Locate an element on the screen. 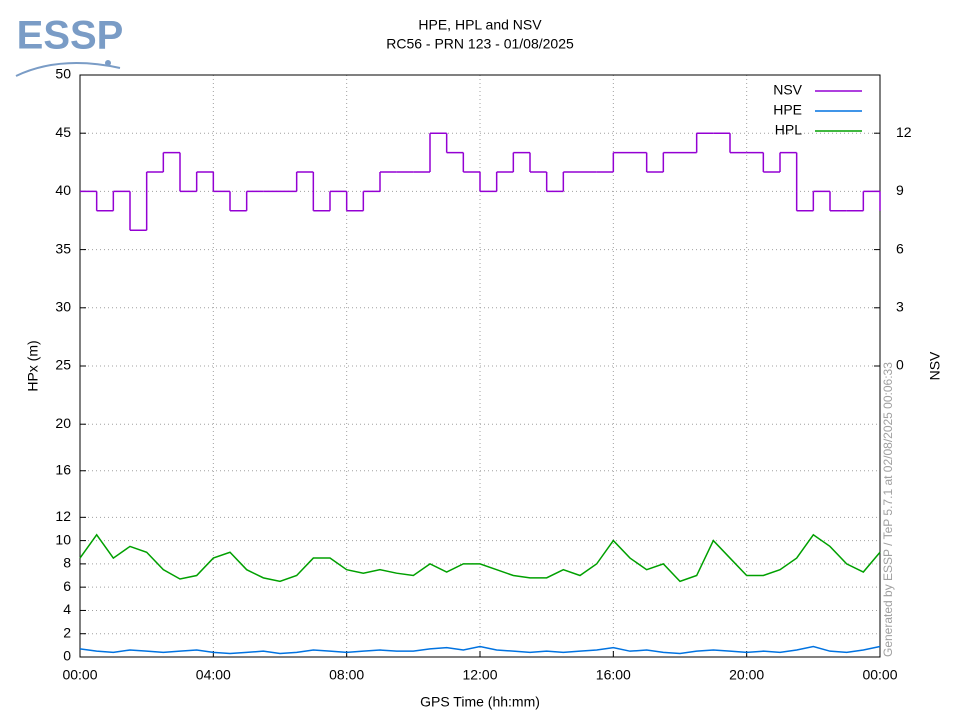 Image resolution: width=960 pixels, height=720 pixels. y-tick-label: 35 is located at coordinates (63, 248).